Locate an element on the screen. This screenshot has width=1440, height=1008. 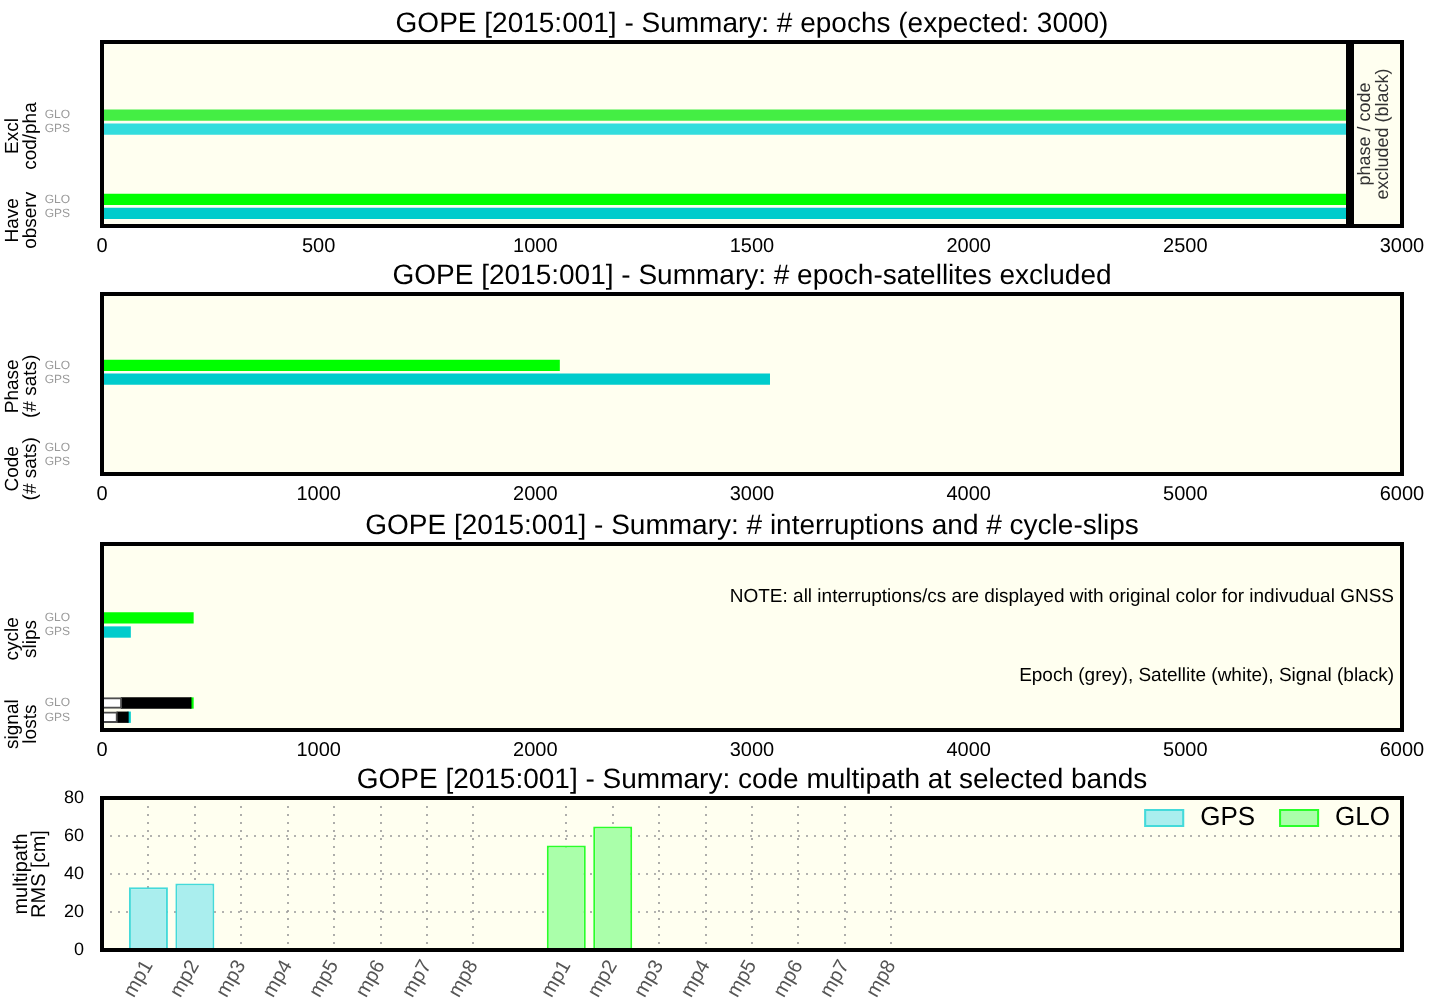
y-tick-label: 40 is located at coordinates (73, 872).